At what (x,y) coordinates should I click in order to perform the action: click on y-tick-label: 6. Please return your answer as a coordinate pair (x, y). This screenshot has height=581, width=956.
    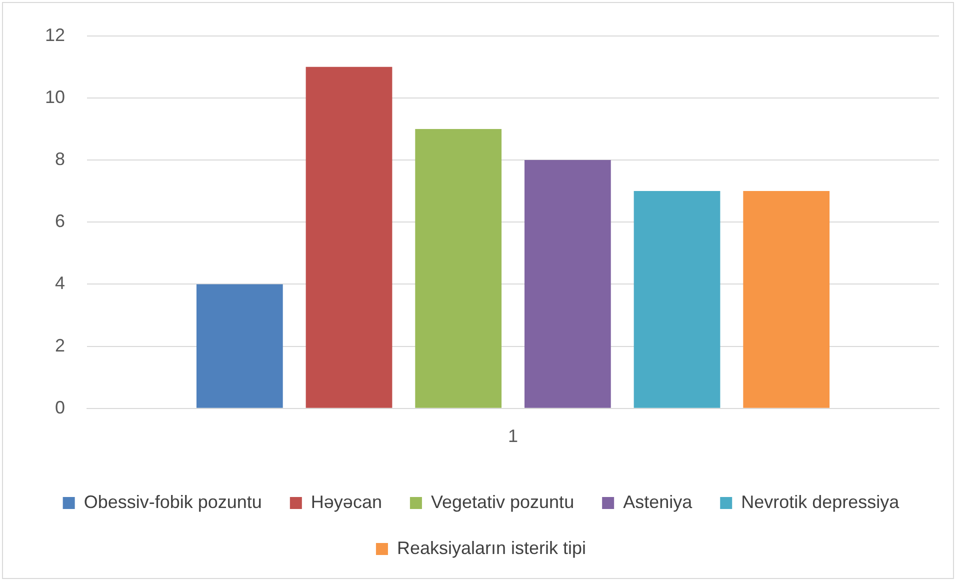
    Looking at the image, I should click on (60, 221).